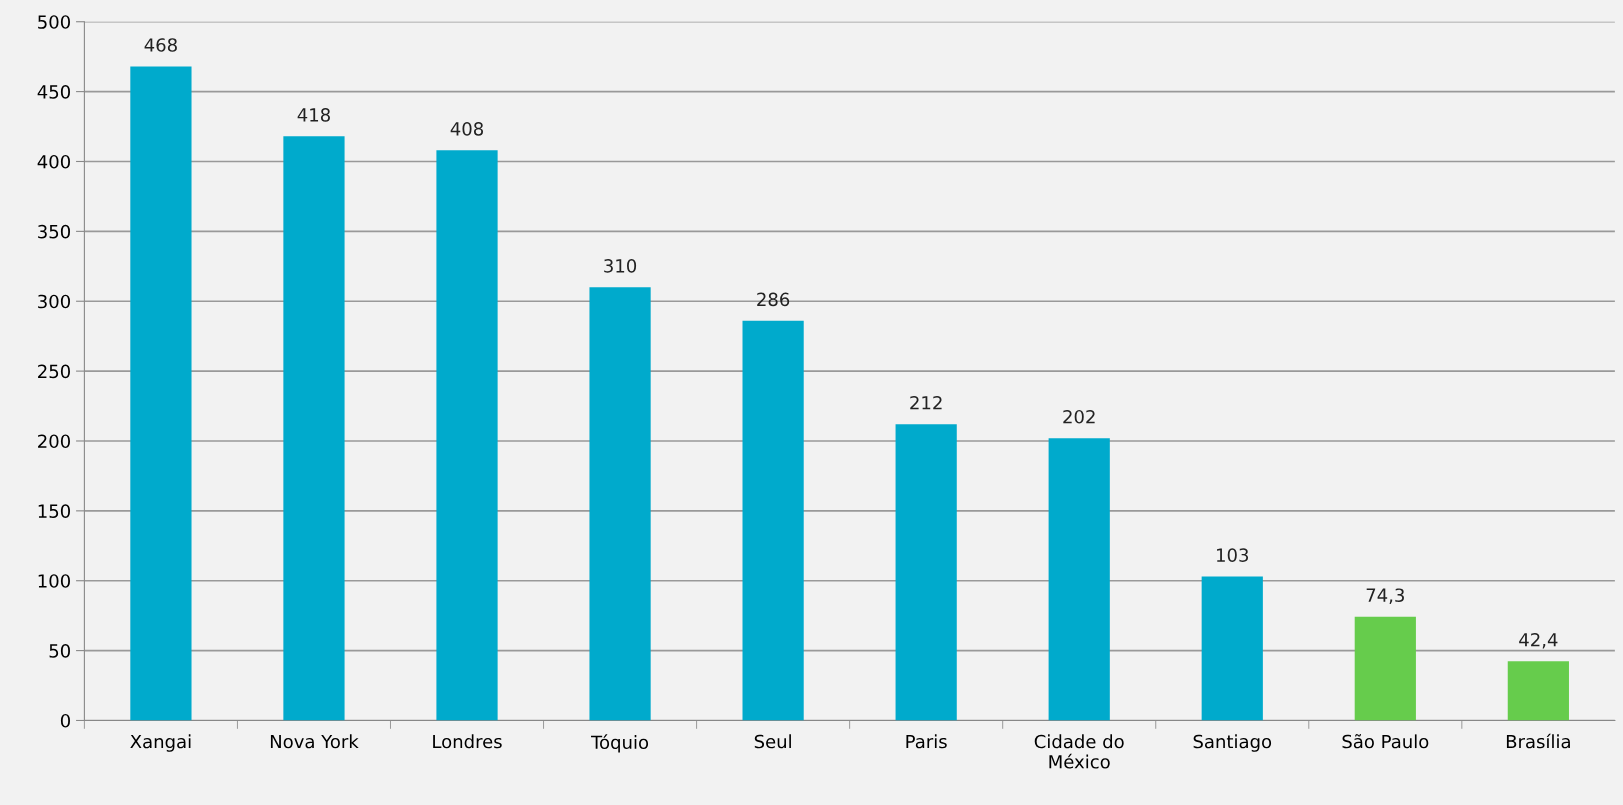 Image resolution: width=1623 pixels, height=805 pixels. I want to click on y-tick-label: 100, so click(54, 581).